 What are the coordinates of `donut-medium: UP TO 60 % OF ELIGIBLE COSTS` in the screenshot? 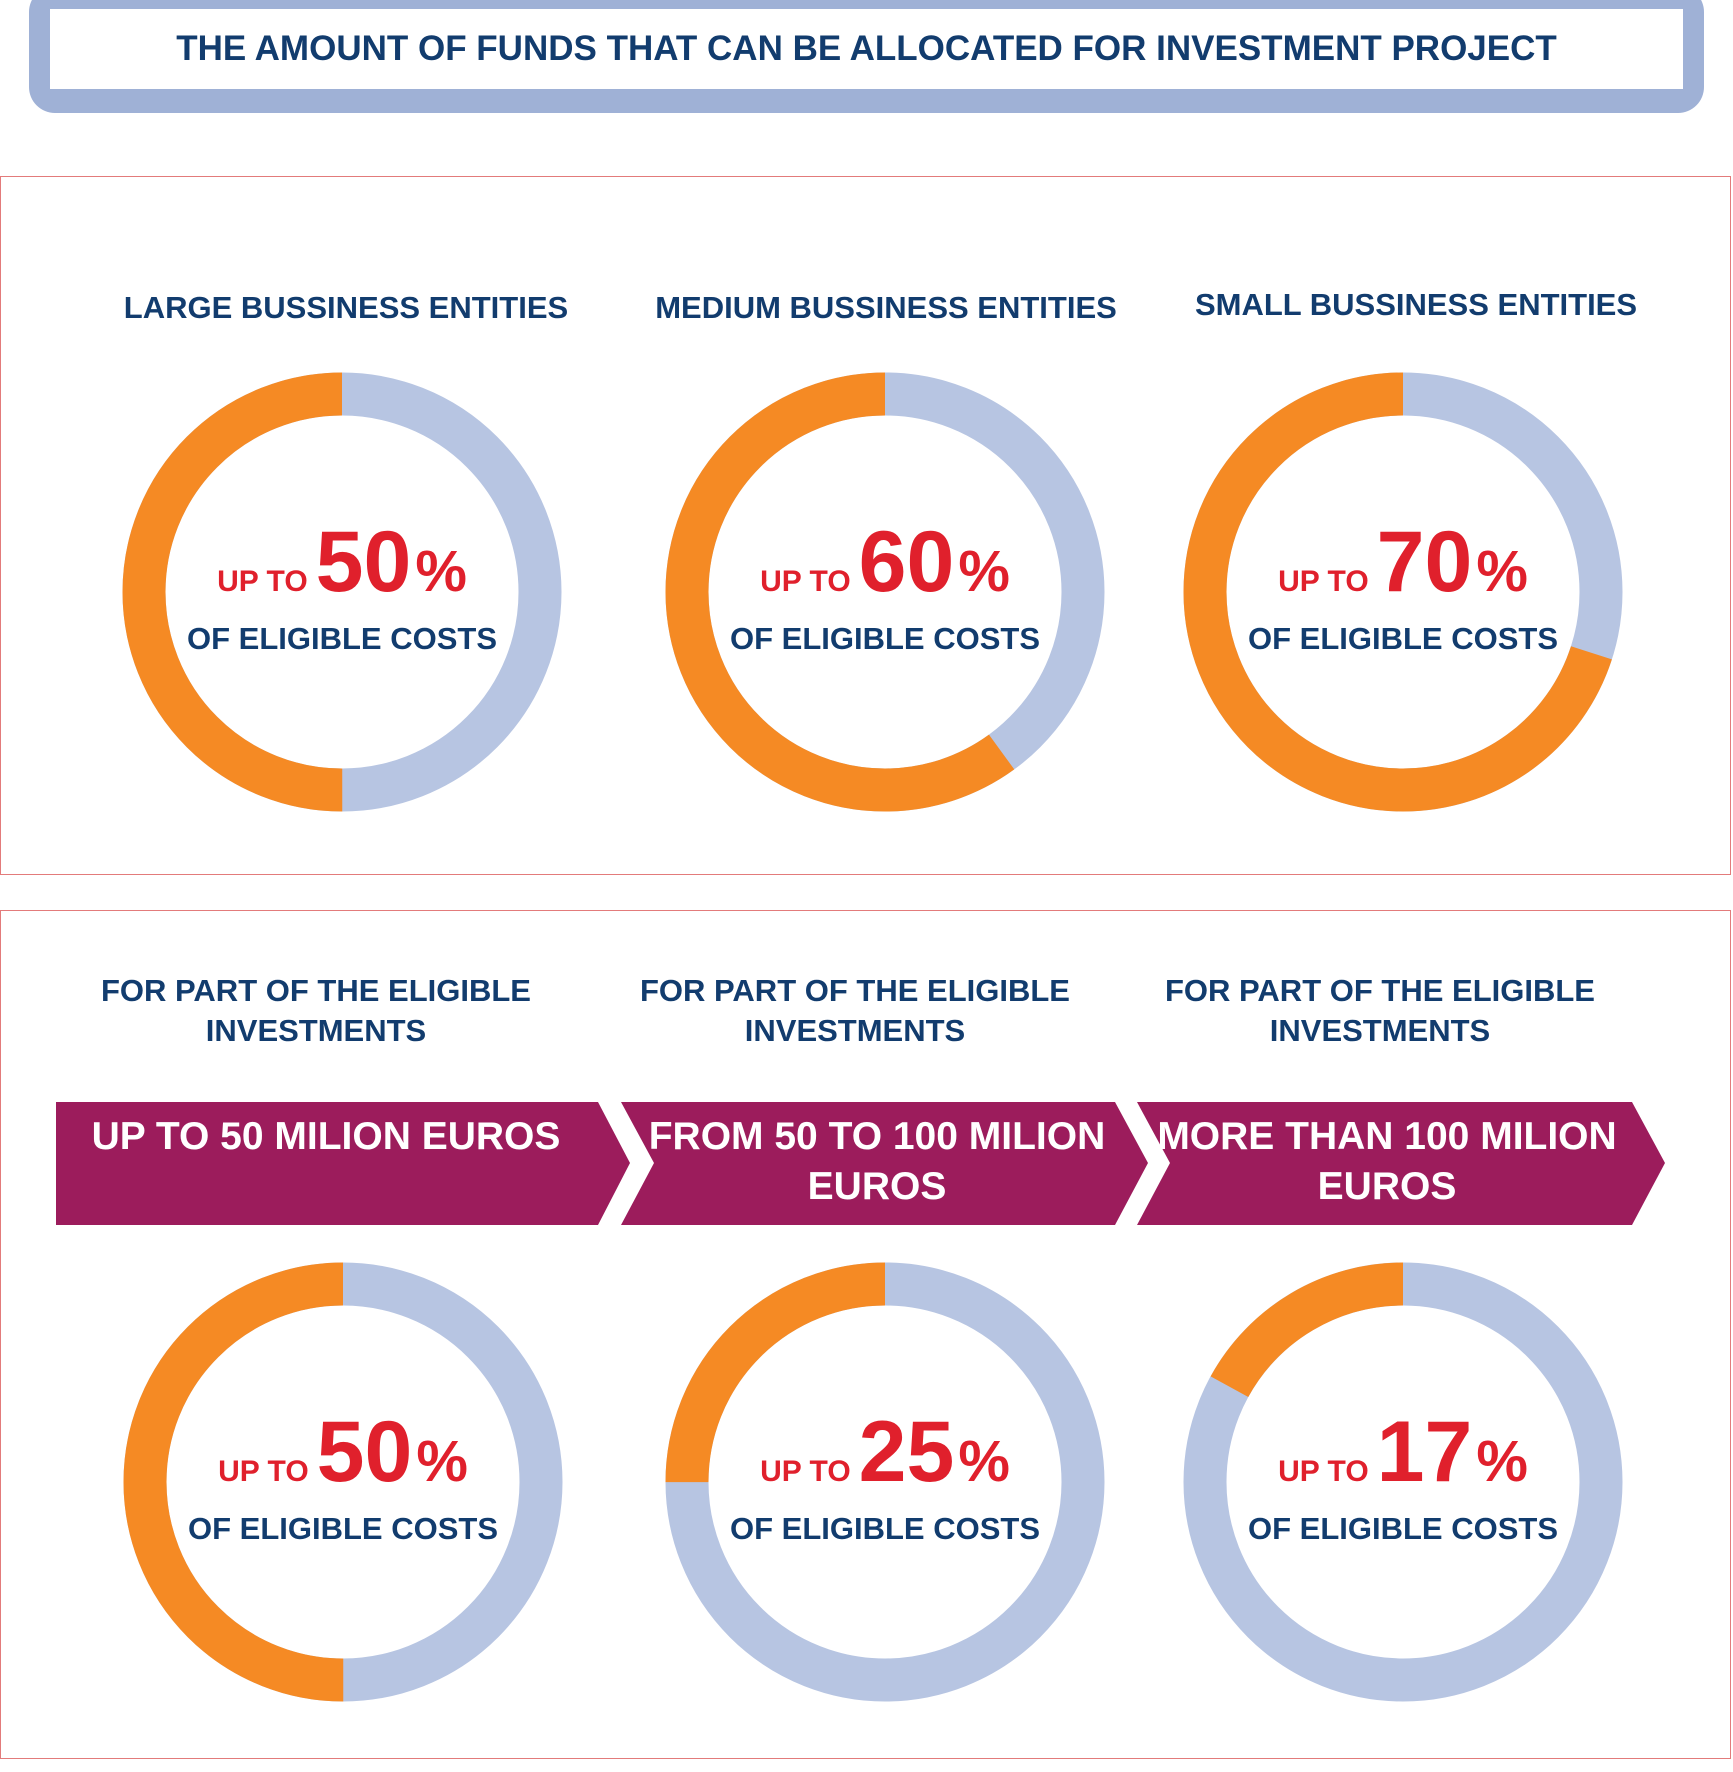 It's located at (885, 592).